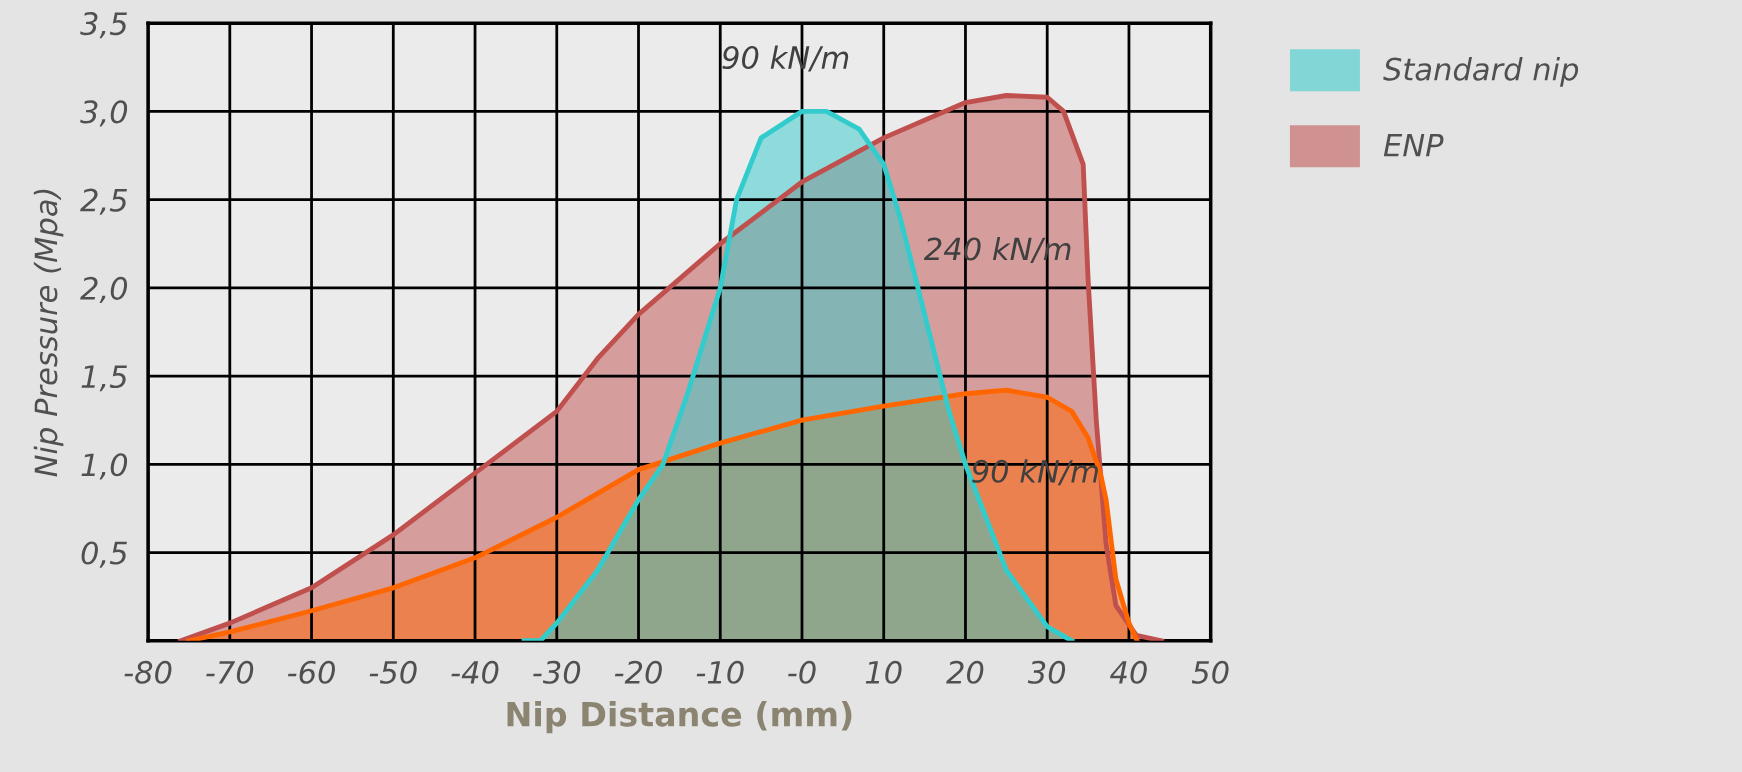  What do you see at coordinates (1413, 145) in the screenshot?
I see `legend-label: ENP` at bounding box center [1413, 145].